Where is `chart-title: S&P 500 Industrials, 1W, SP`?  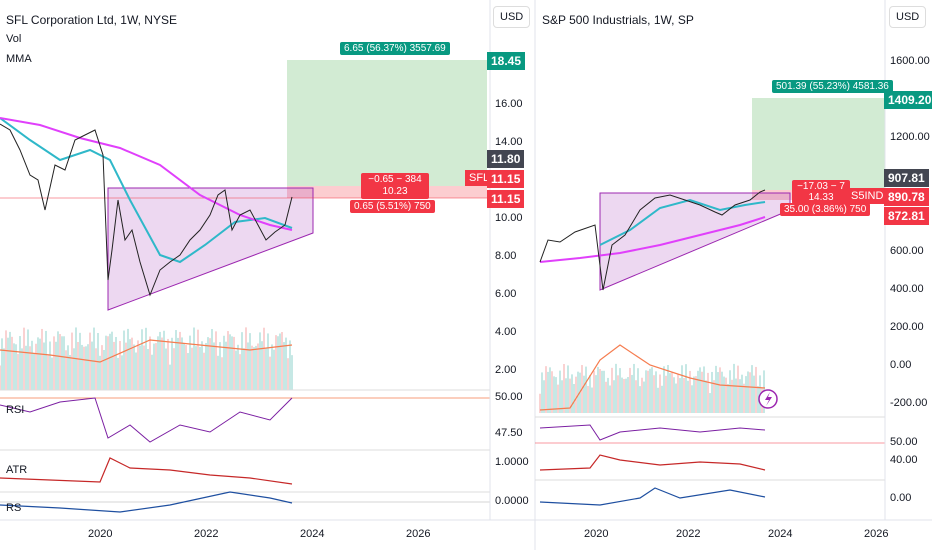
chart-title: S&P 500 Industrials, 1W, SP is located at coordinates (618, 20).